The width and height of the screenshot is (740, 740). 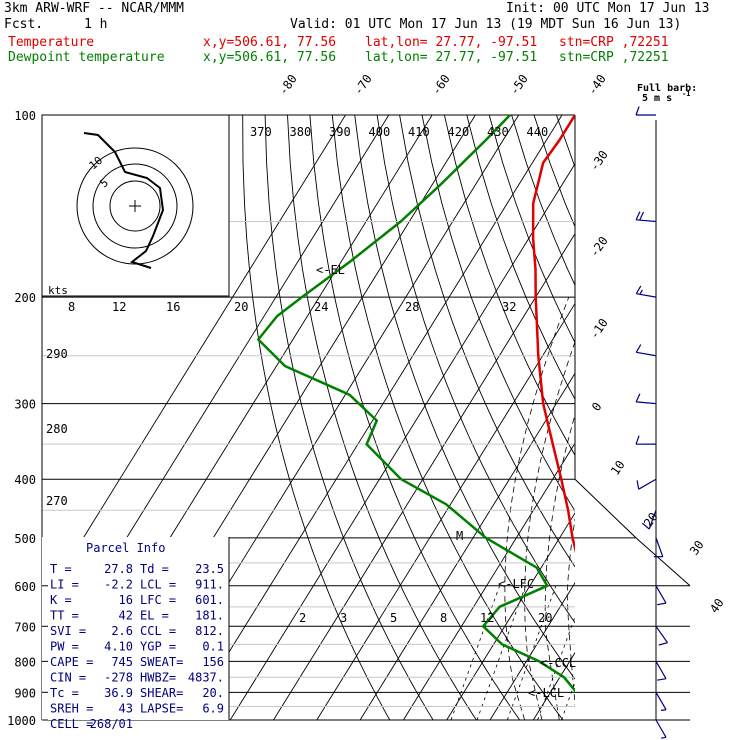 What do you see at coordinates (25, 298) in the screenshot?
I see `pressure-label-200: 200` at bounding box center [25, 298].